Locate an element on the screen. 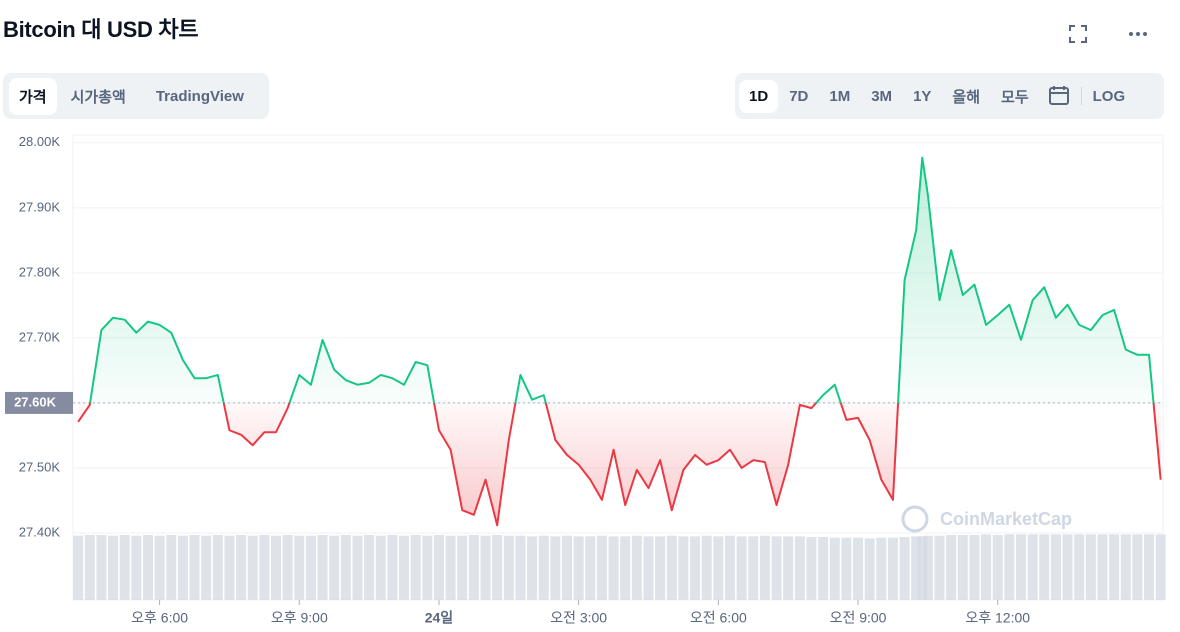  y-tick-label: 27.40K is located at coordinates (40, 531).